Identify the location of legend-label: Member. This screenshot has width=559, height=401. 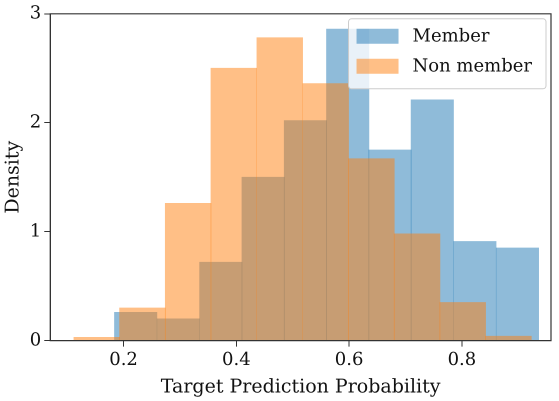
(451, 35).